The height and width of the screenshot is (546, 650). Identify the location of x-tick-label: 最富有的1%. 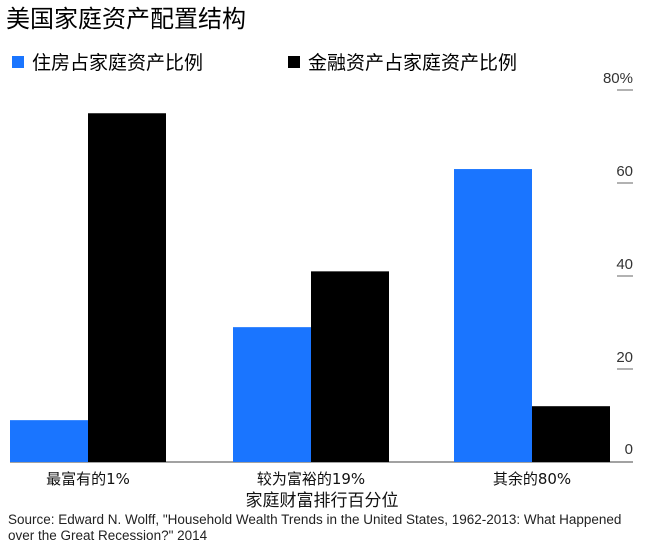
(88, 479).